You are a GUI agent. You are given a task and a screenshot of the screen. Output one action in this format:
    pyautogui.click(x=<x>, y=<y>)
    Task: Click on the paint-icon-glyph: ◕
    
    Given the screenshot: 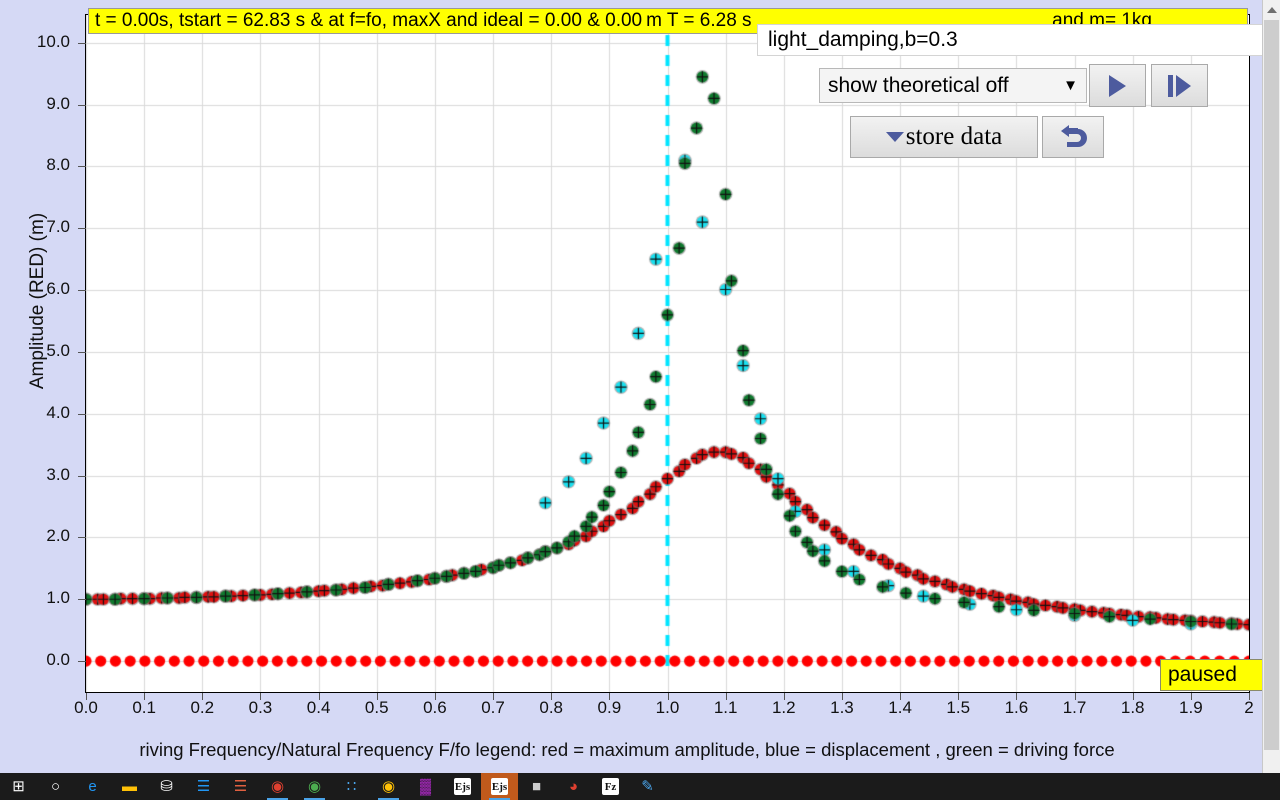 What is the action you would take?
    pyautogui.click(x=573, y=786)
    